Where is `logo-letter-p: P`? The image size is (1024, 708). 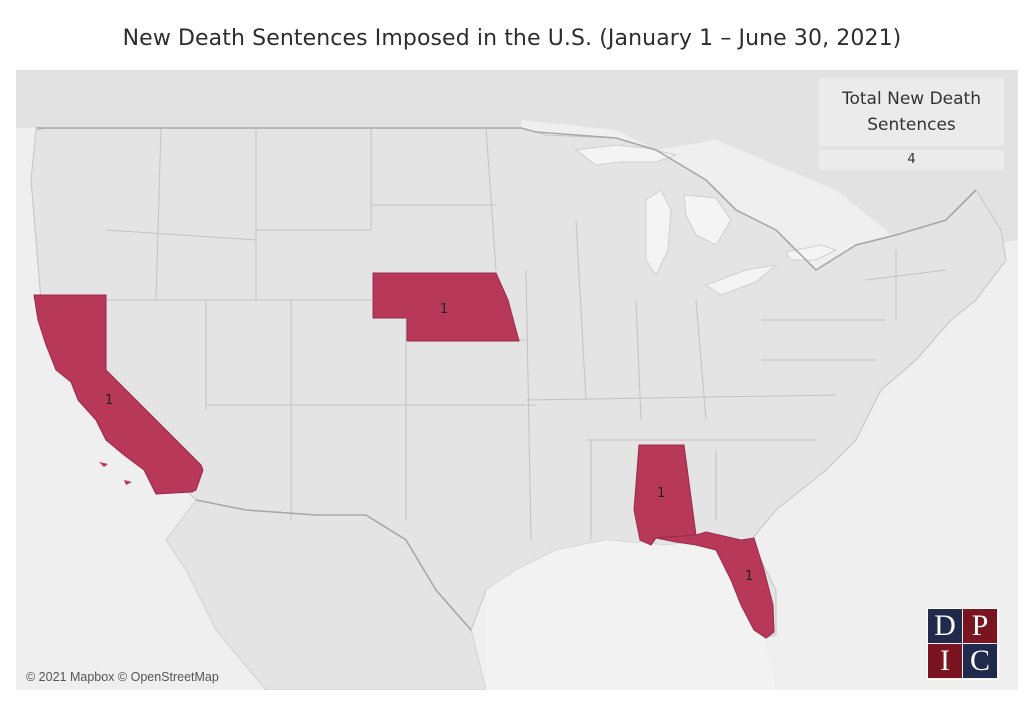
logo-letter-p: P is located at coordinates (980, 626).